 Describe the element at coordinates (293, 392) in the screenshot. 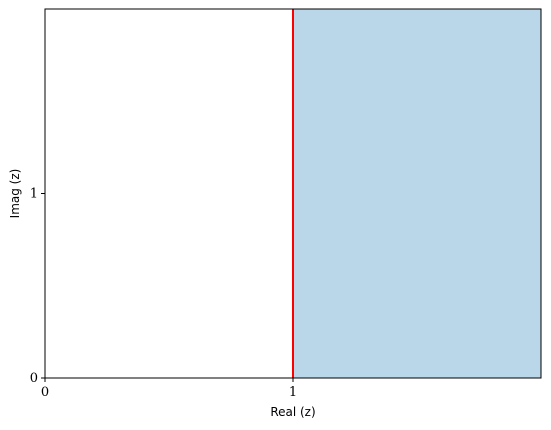

I see `x-tick-label: 1` at that location.